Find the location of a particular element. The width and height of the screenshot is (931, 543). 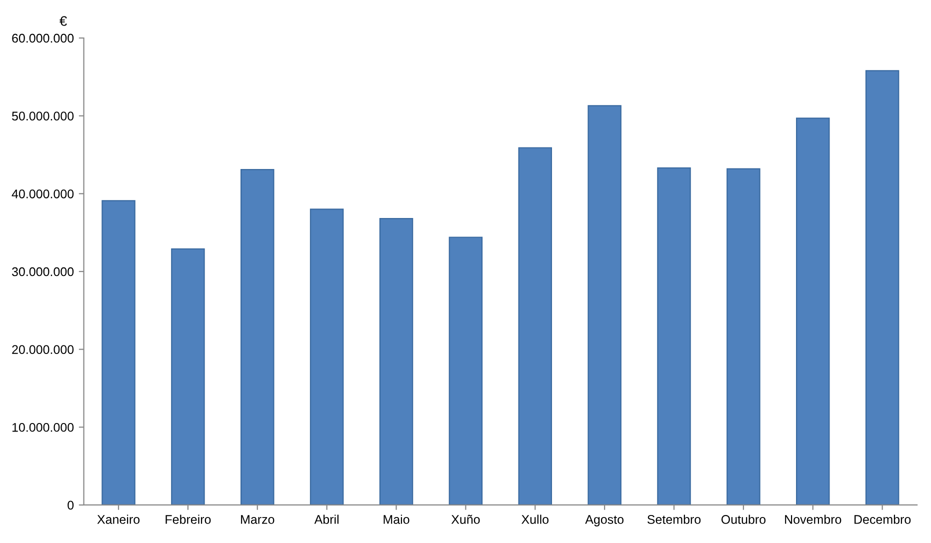

x-tick-label: Xuño is located at coordinates (465, 519).